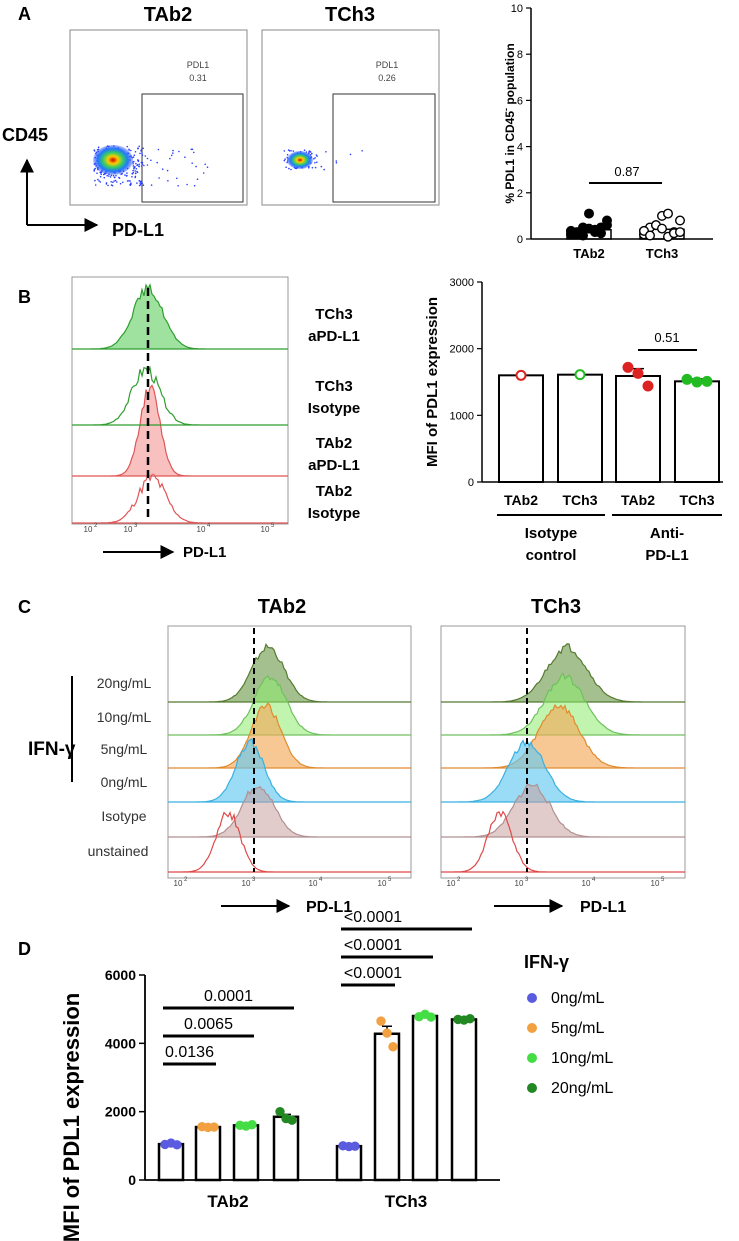  Describe the element at coordinates (406, 1201) in the screenshot. I see `x-group-label: TCh3` at that location.